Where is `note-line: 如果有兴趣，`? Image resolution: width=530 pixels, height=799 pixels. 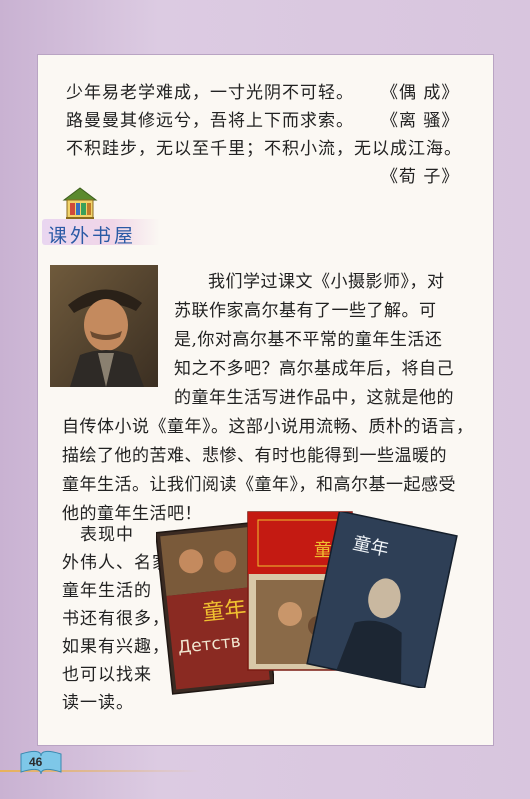 note-line: 如果有兴趣， is located at coordinates (116, 647).